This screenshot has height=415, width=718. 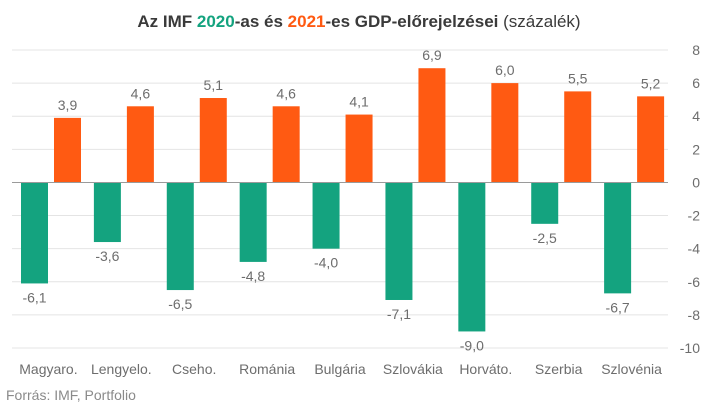 I want to click on value-label-2021: 5,2, so click(x=651, y=83).